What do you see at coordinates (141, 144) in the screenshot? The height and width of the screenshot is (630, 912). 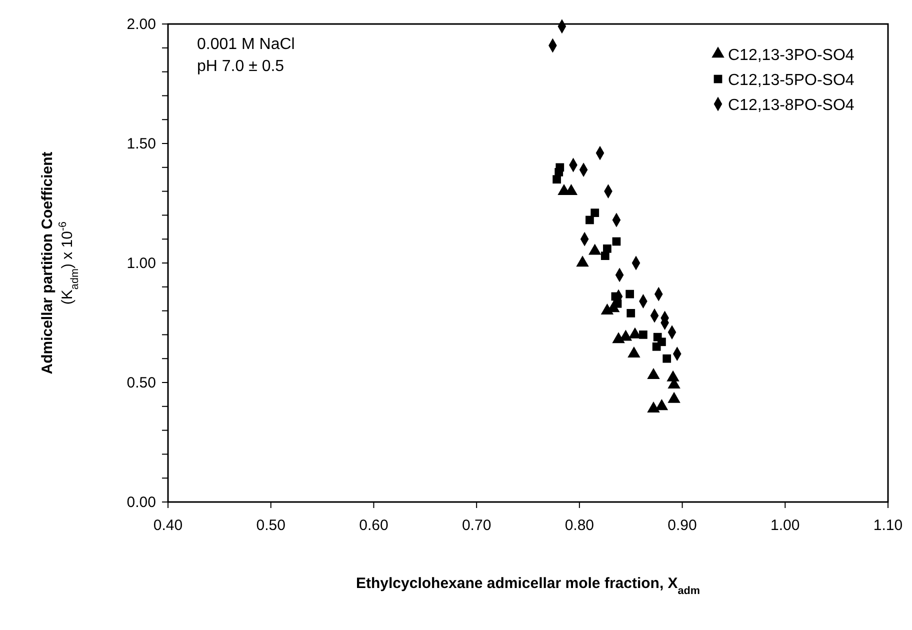 I see `y-tick-label: 1.50` at bounding box center [141, 144].